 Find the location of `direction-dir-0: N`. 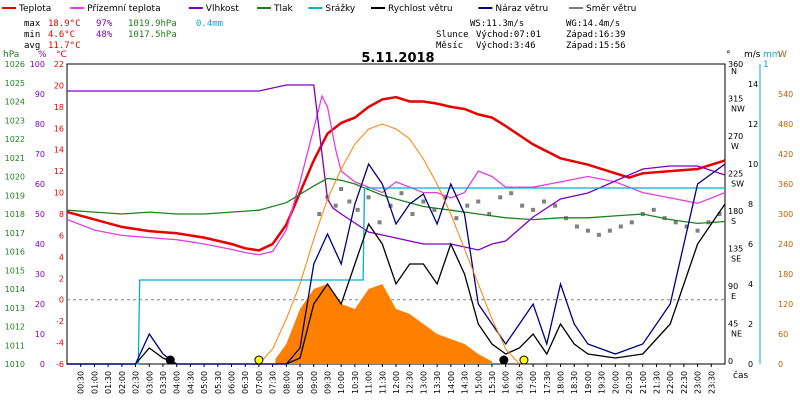

direction-dir-0: N is located at coordinates (734, 71).